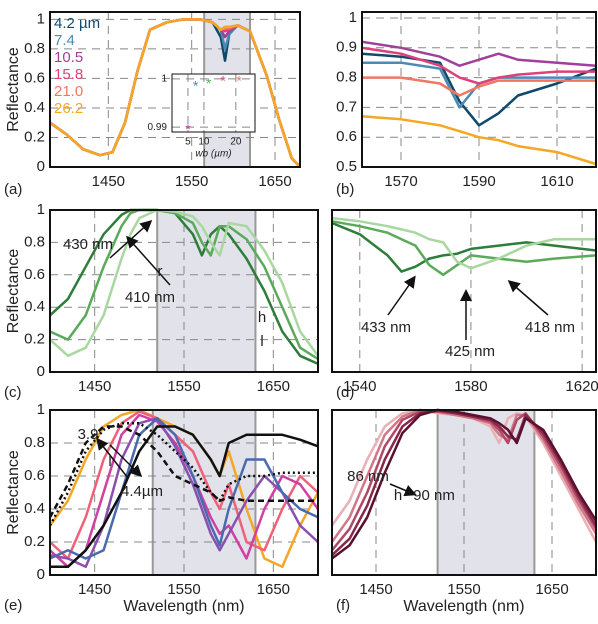  I want to click on panel-label: (d), so click(345, 392).